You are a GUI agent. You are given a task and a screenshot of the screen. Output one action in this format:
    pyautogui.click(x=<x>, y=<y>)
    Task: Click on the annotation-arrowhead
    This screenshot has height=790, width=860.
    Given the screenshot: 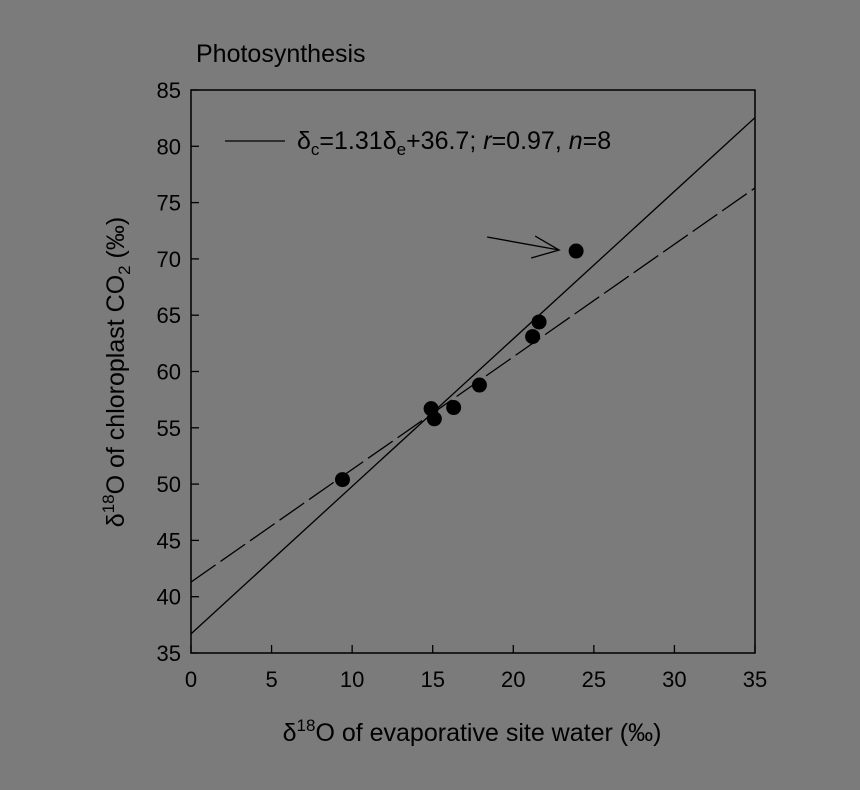 What is the action you would take?
    pyautogui.click(x=545, y=247)
    